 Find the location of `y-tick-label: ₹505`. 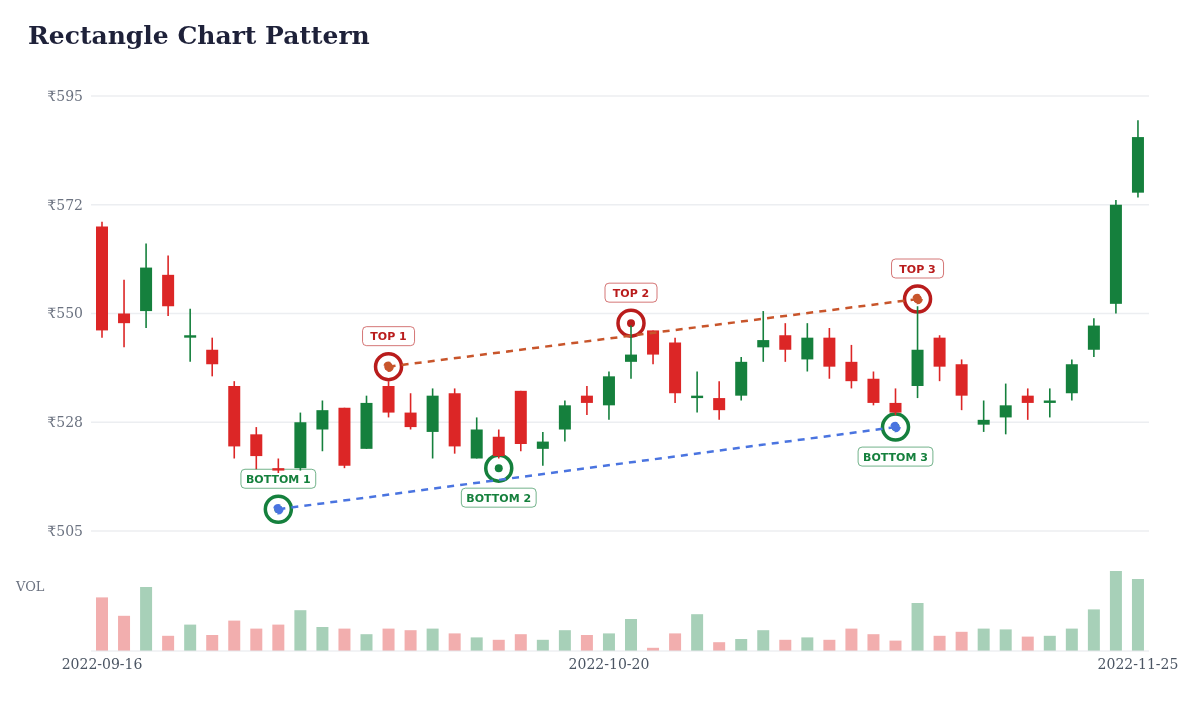

y-tick-label: ₹505 is located at coordinates (65, 530).